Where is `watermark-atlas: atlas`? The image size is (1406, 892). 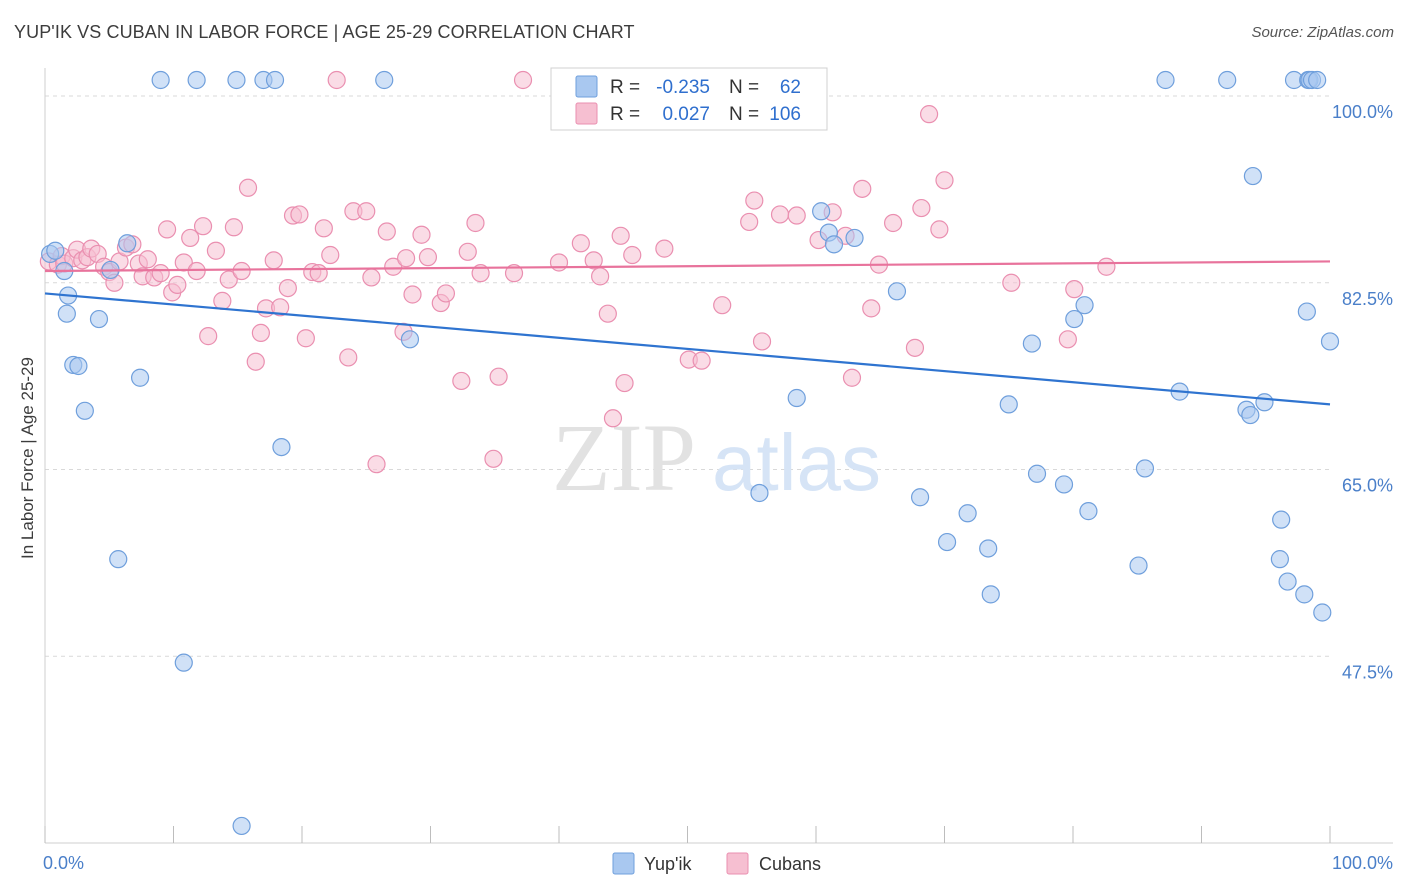 watermark-atlas: atlas is located at coordinates (796, 462).